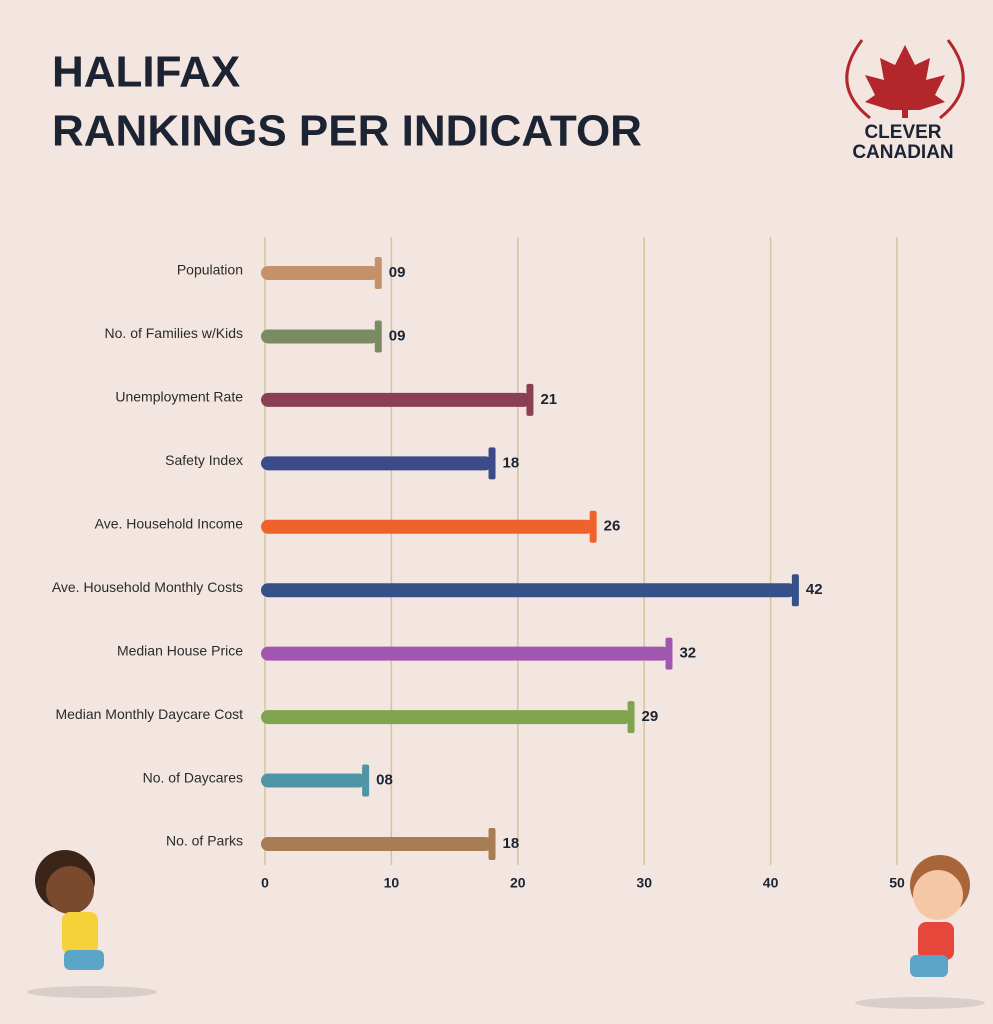 Image resolution: width=993 pixels, height=1024 pixels. What do you see at coordinates (204, 460) in the screenshot?
I see `category-label: Safety Index` at bounding box center [204, 460].